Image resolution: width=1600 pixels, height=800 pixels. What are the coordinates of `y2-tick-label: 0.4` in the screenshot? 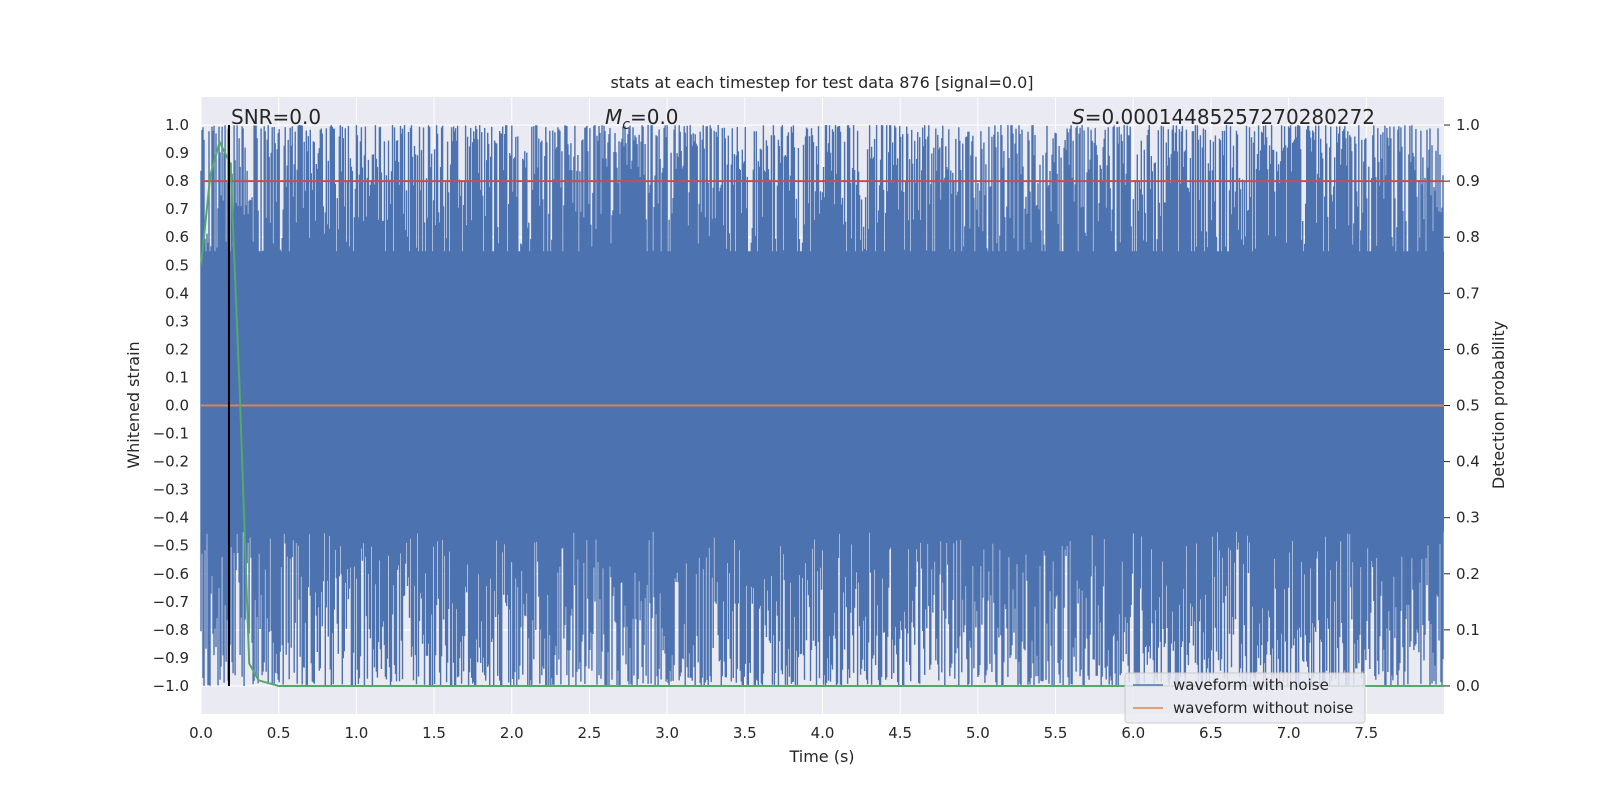 It's located at (1468, 462).